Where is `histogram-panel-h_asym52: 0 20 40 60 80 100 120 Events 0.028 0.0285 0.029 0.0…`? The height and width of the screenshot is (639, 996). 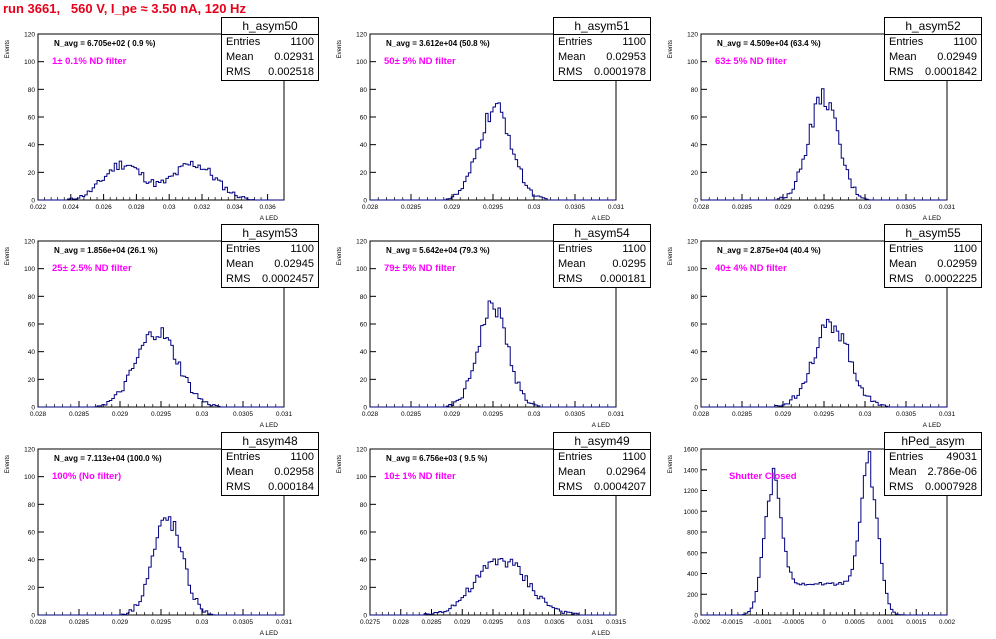
histogram-panel-h_asym52: 0 20 40 60 80 100 120 Events 0.028 0.0285 0.029 0.0… is located at coordinates (828, 120).